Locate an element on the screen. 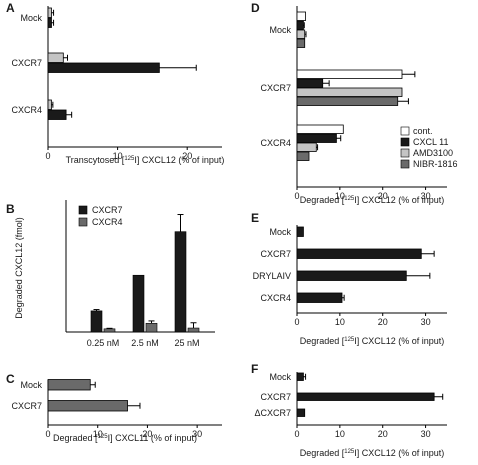  panel-f-category-label: Mock is located at coordinates (280, 377).